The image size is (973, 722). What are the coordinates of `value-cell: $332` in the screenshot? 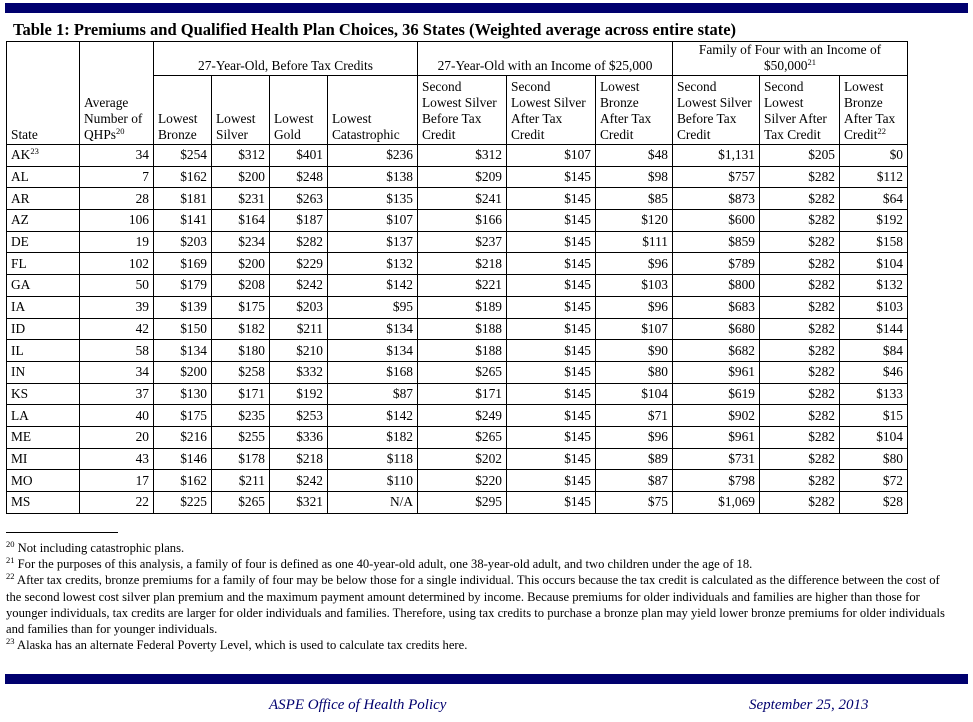 It's located at (298, 372).